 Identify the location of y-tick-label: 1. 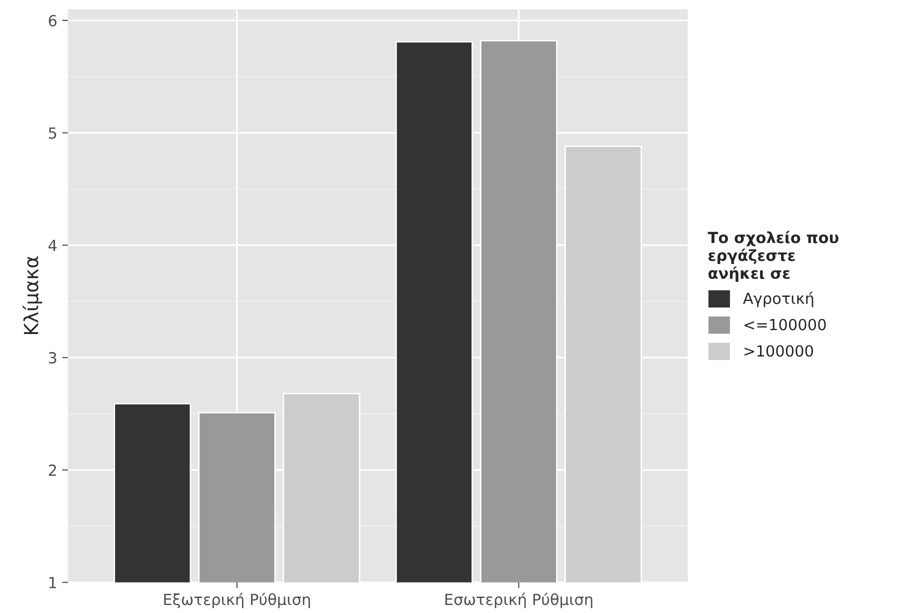
(52, 582).